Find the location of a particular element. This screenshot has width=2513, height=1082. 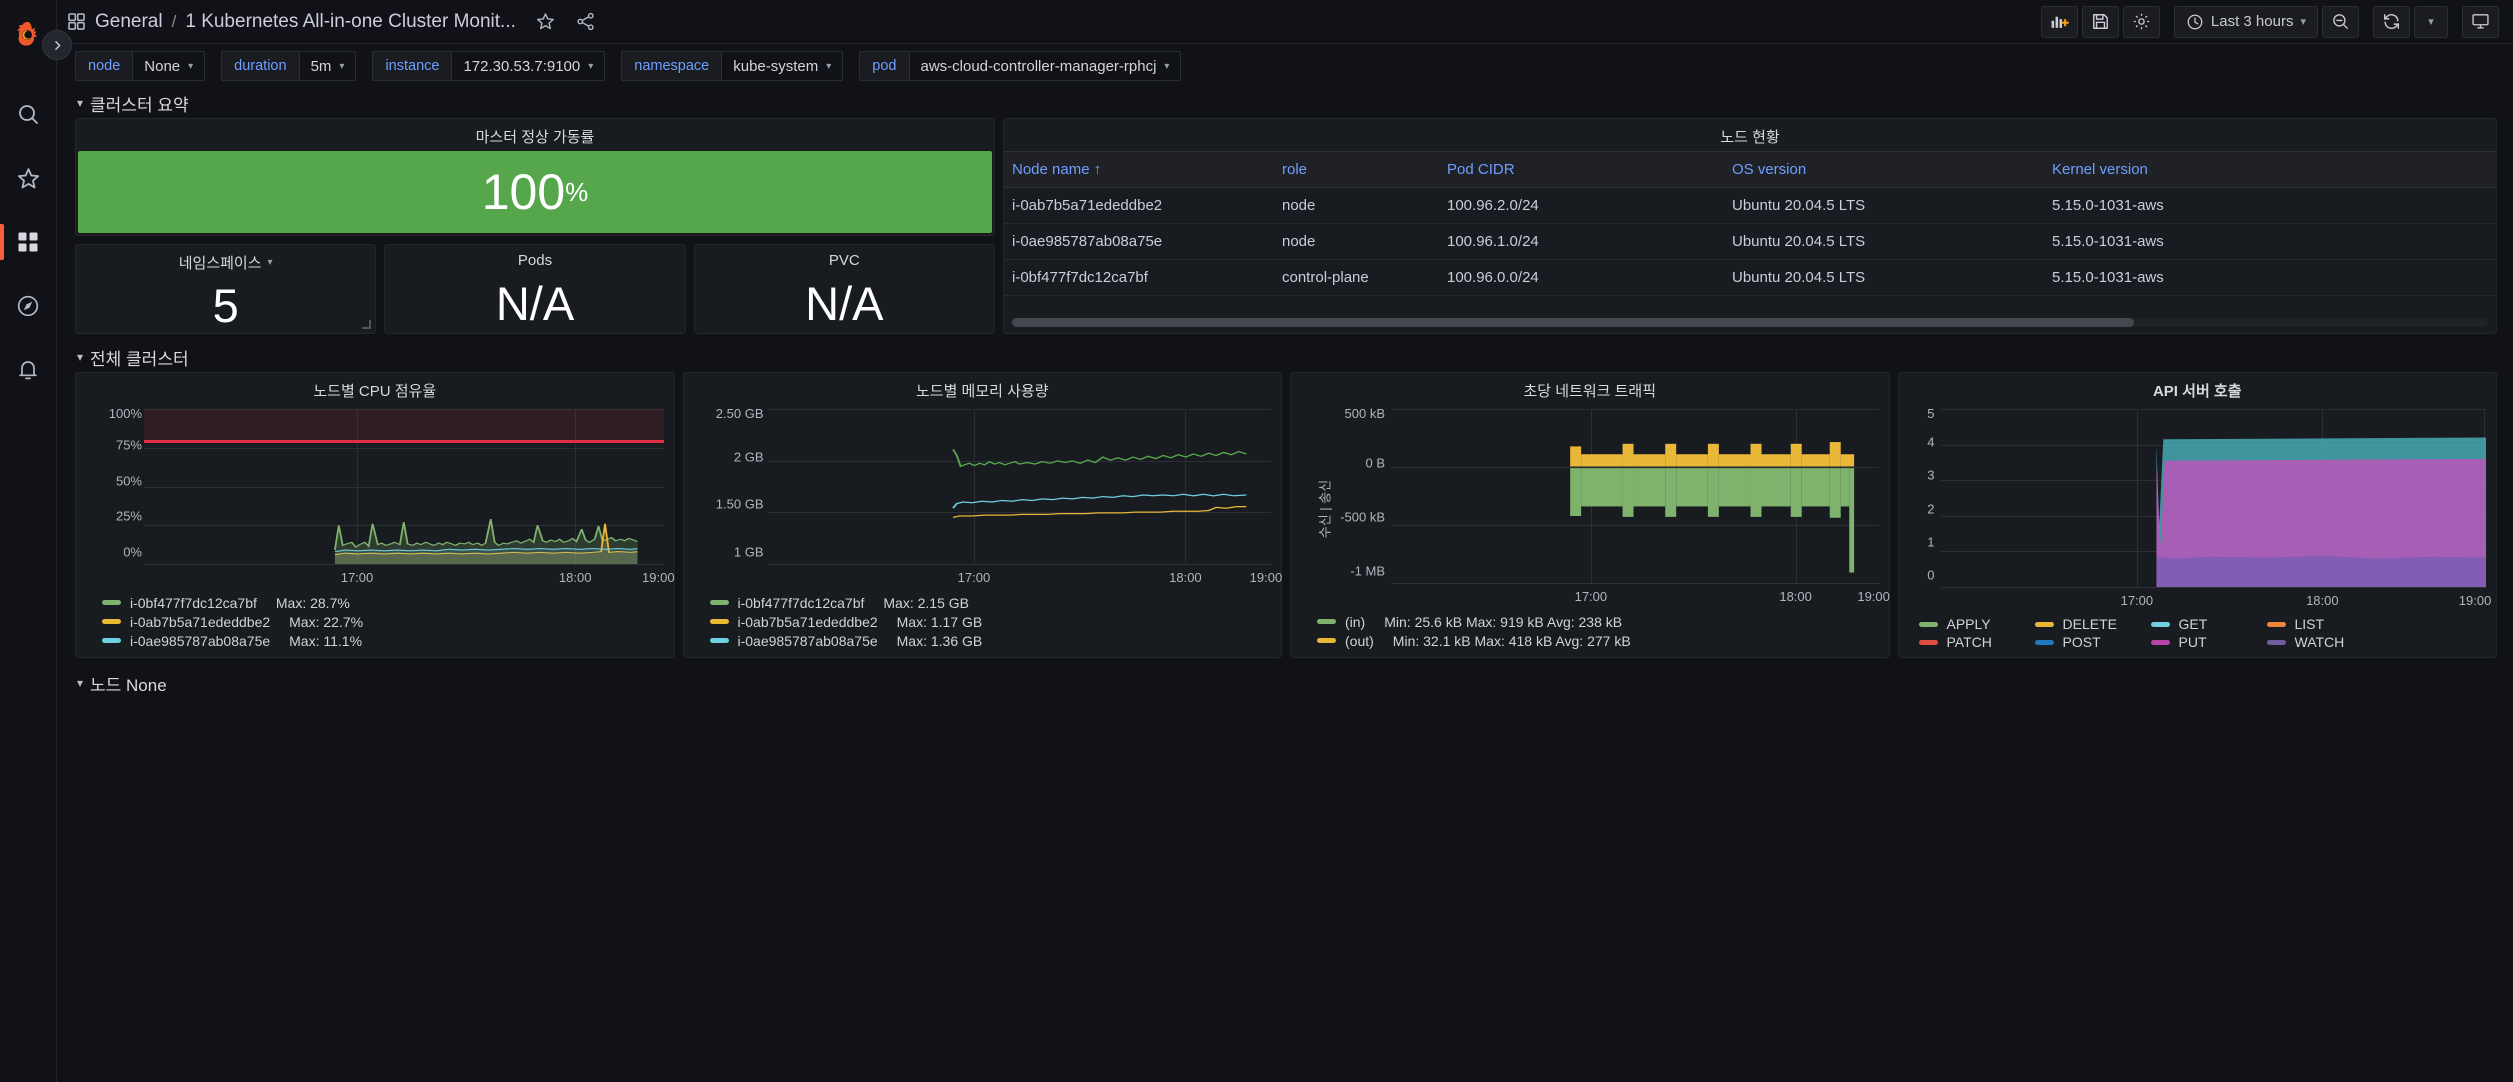

legend-item: GET is located at coordinates (2208, 624).